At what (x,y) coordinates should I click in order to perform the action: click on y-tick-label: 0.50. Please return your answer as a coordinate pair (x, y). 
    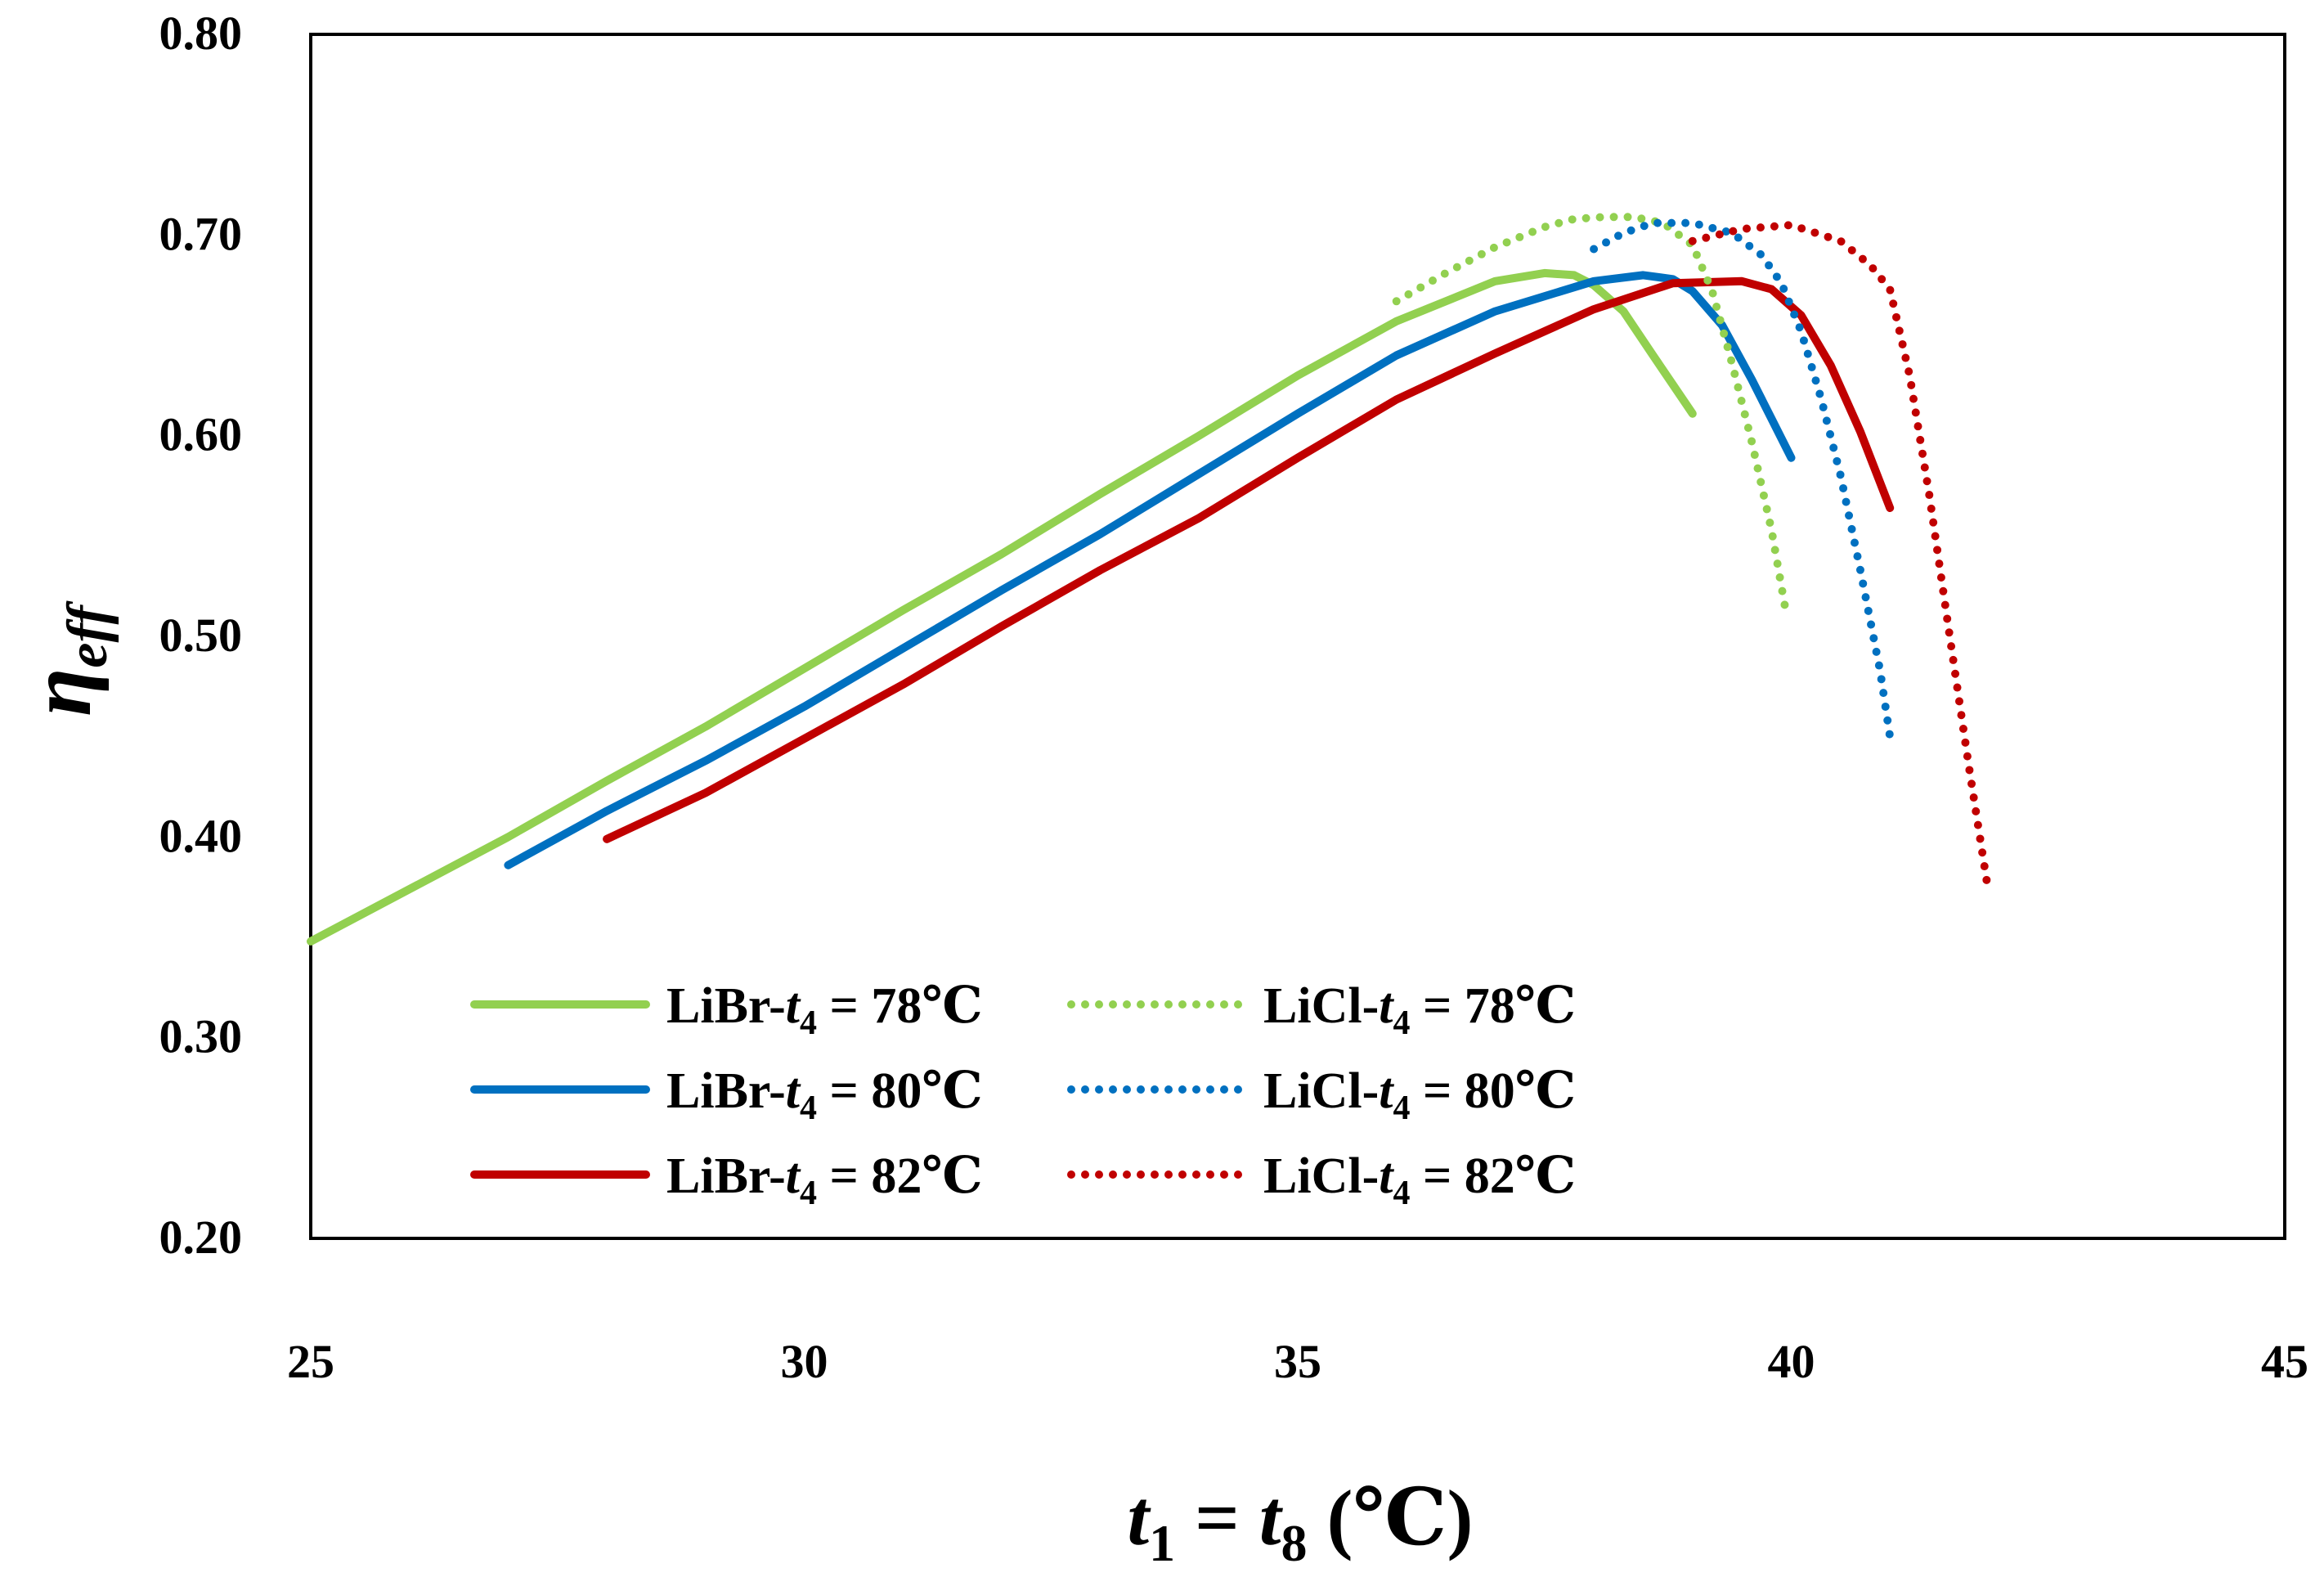
    Looking at the image, I should click on (201, 635).